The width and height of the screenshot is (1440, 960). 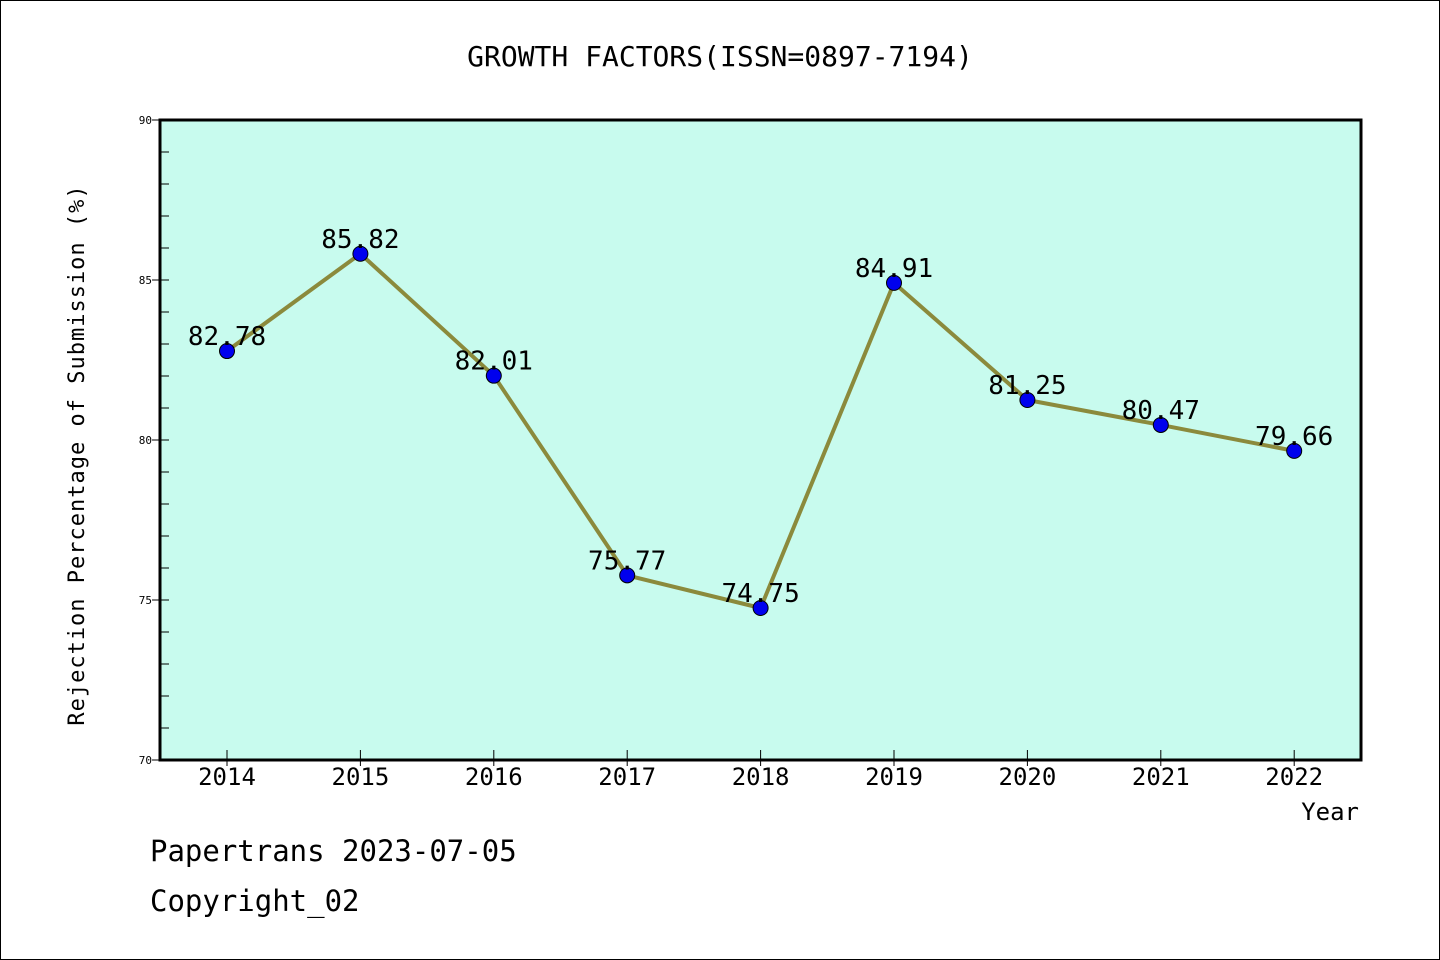 I want to click on x-tick-label: 2014, so click(x=227, y=777).